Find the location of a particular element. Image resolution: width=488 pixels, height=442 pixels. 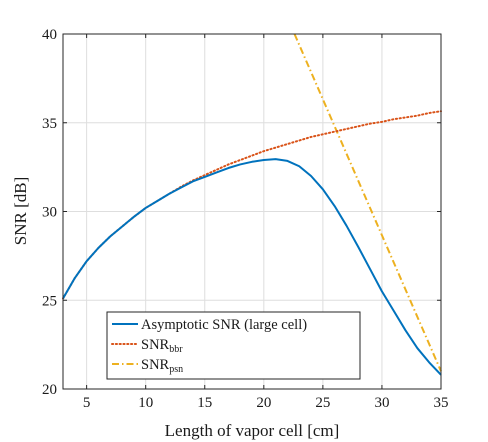

x-tick-label: 5 is located at coordinates (87, 403).